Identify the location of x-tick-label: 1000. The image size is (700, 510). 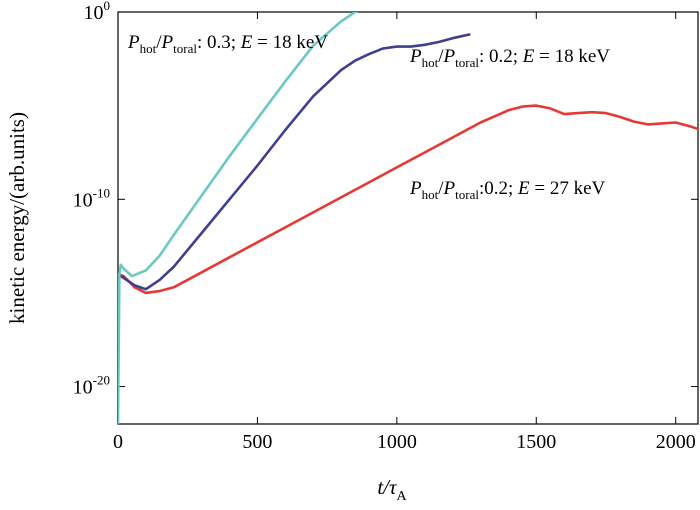
(397, 442).